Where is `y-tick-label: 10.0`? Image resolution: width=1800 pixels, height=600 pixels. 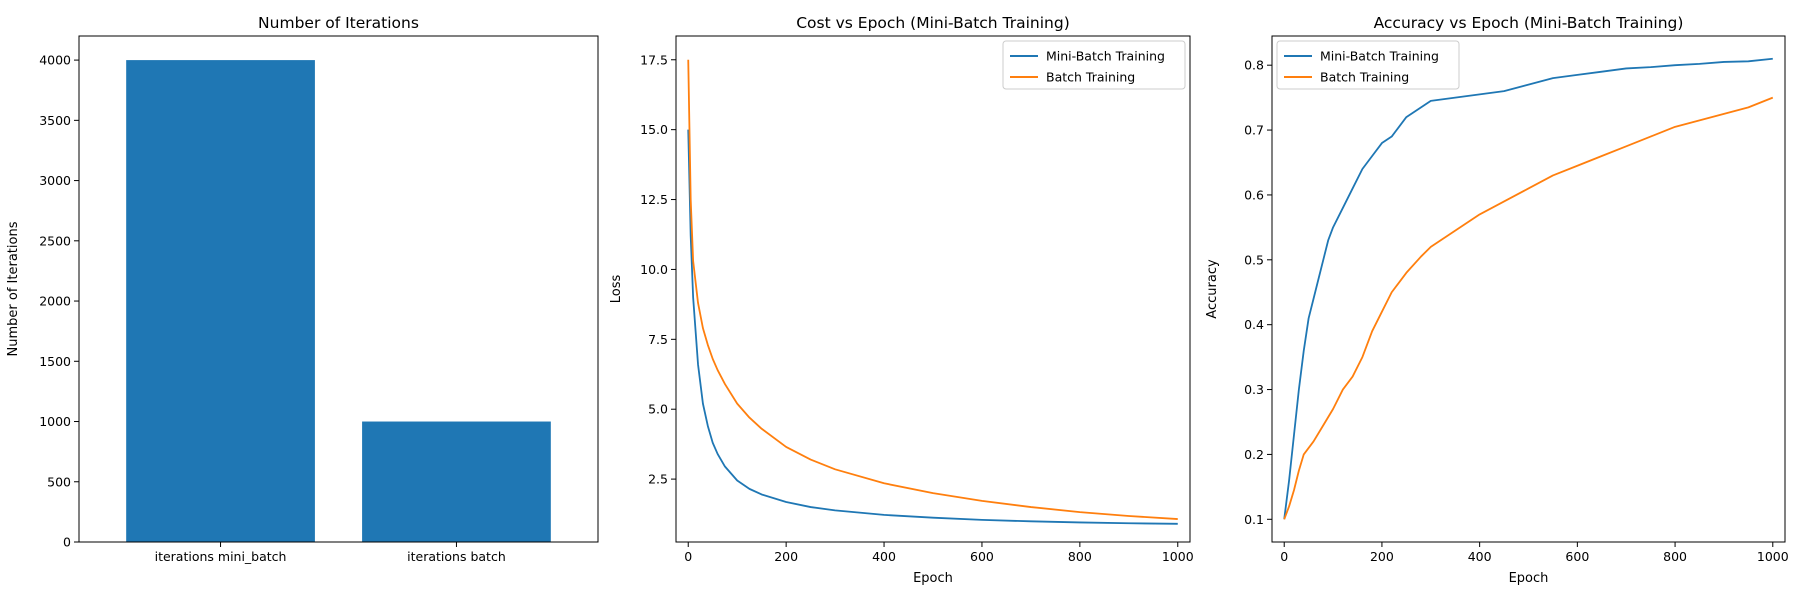 y-tick-label: 10.0 is located at coordinates (654, 269).